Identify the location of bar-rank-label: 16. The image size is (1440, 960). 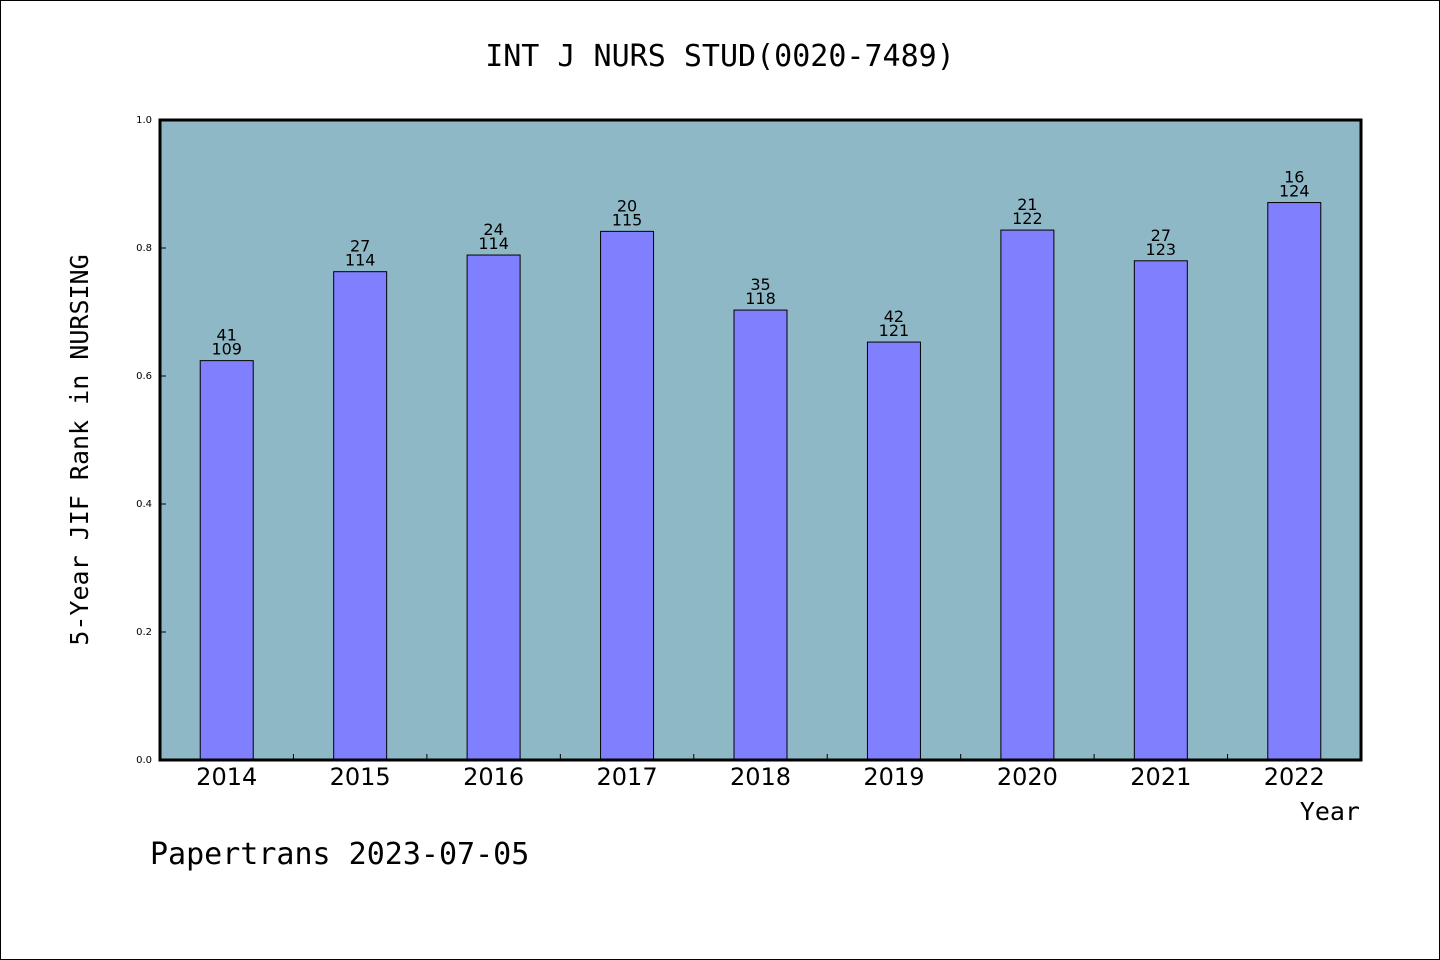
(1294, 177).